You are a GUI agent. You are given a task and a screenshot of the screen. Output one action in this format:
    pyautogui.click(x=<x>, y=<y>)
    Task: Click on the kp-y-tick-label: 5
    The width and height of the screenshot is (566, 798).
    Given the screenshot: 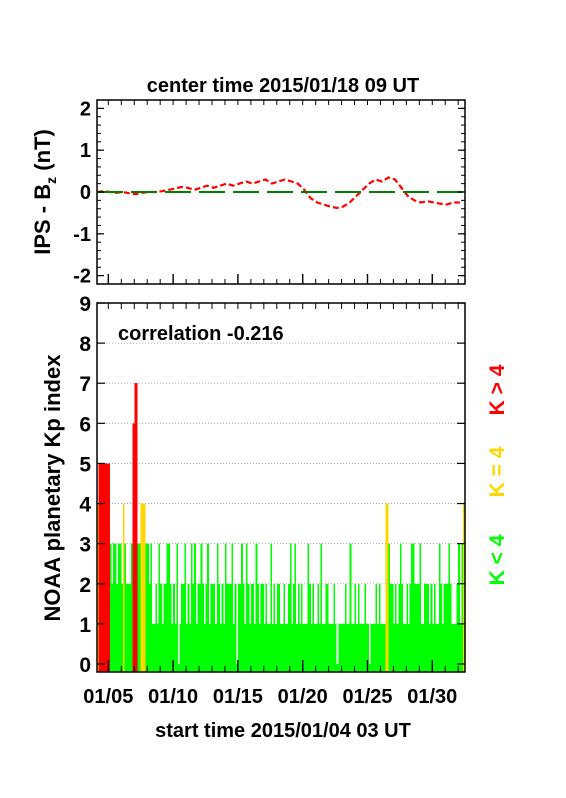 What is the action you would take?
    pyautogui.click(x=85, y=464)
    